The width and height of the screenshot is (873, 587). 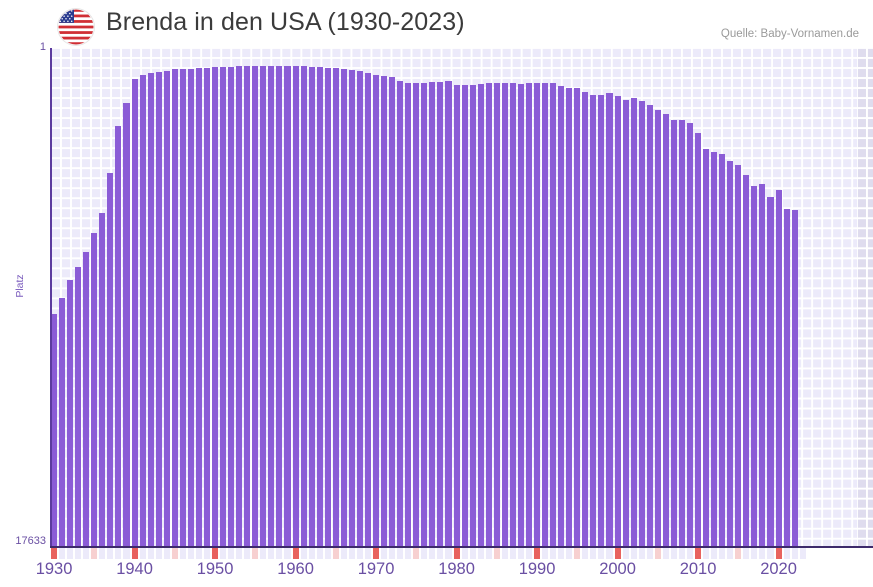 What do you see at coordinates (625, 323) in the screenshot?
I see `bar-2001` at bounding box center [625, 323].